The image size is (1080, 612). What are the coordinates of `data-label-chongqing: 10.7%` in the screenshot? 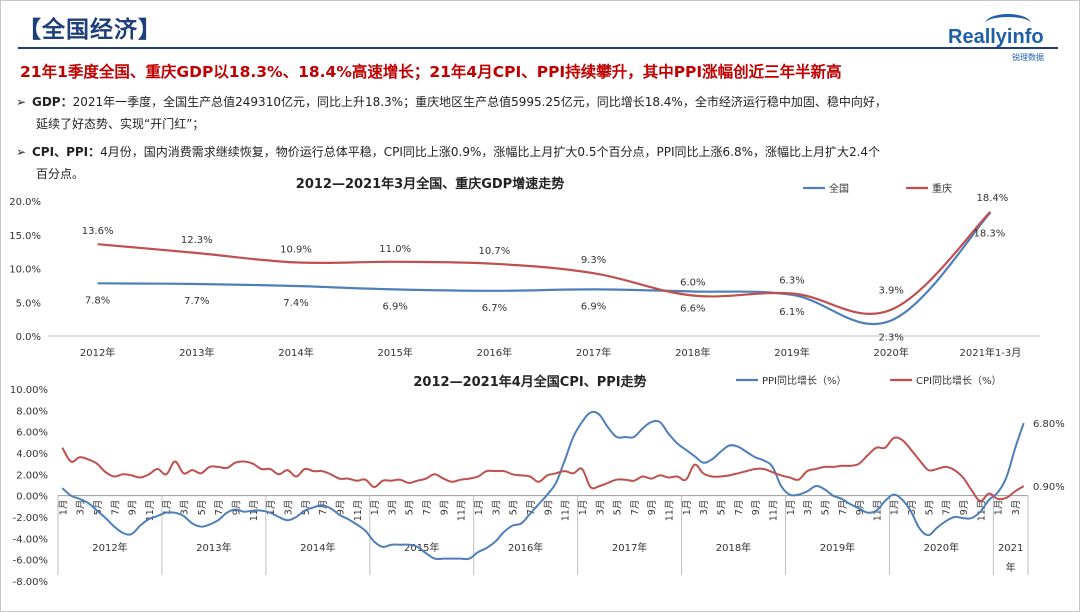 It's located at (495, 251).